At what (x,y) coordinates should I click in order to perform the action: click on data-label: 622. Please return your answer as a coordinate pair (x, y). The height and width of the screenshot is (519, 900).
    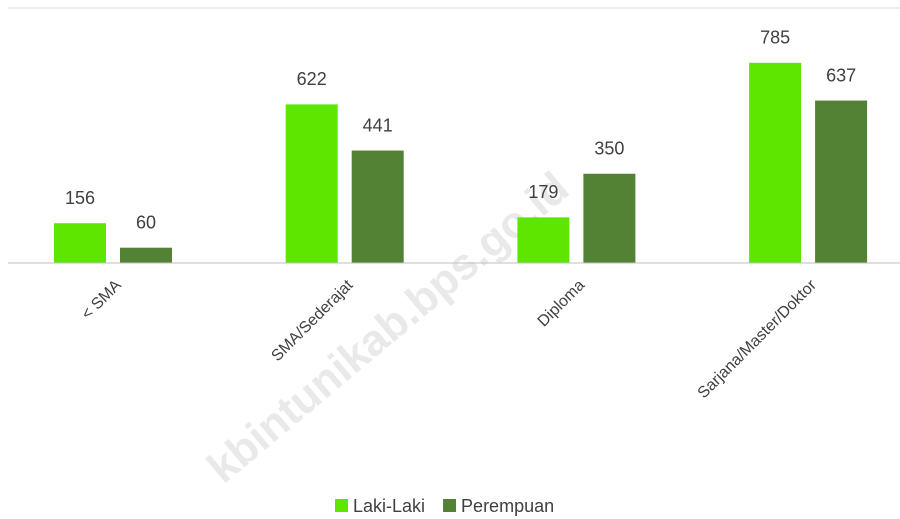
    Looking at the image, I should click on (312, 79).